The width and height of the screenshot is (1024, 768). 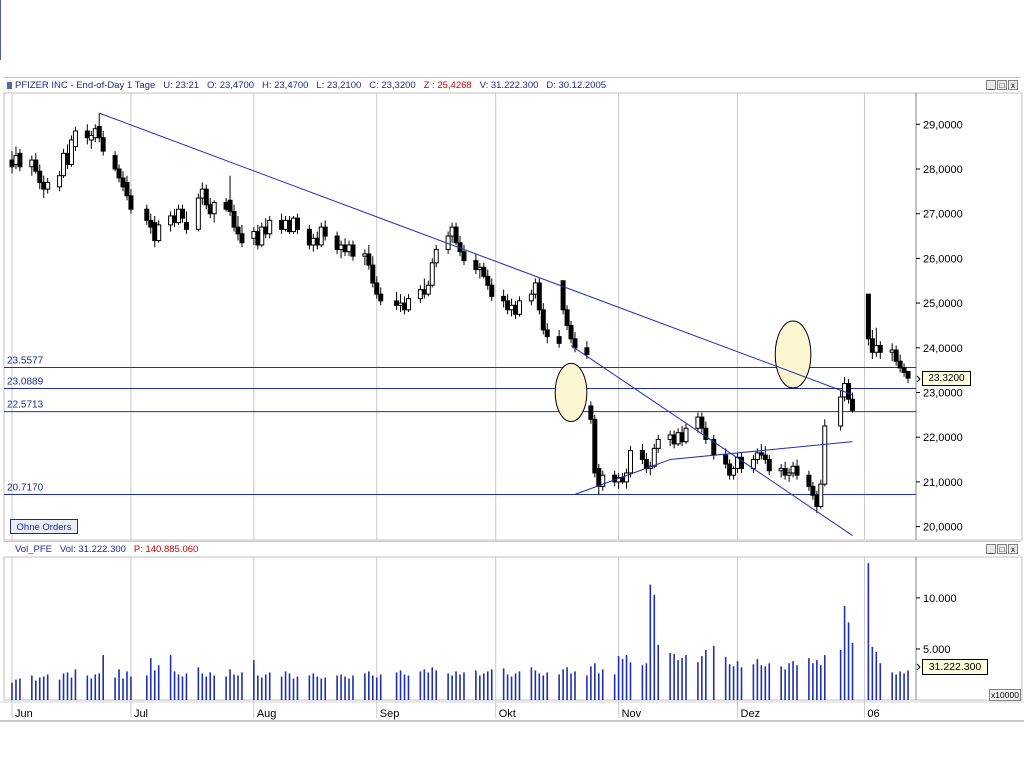 What do you see at coordinates (943, 304) in the screenshot?
I see `price-tick-label: 25,0000` at bounding box center [943, 304].